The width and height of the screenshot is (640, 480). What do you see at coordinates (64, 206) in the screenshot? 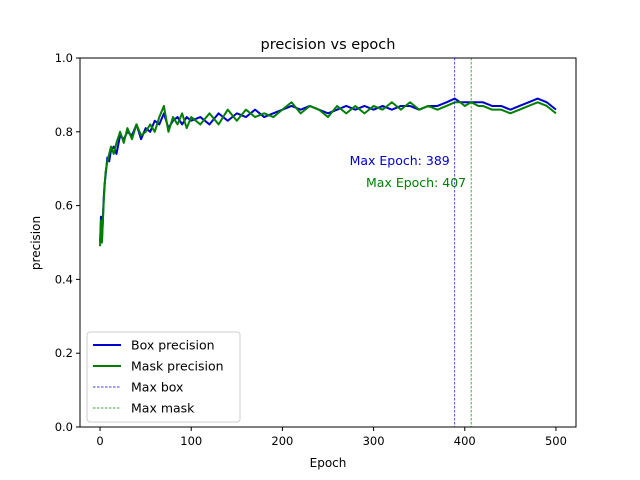
I see `y-tick-label: 0.6` at bounding box center [64, 206].